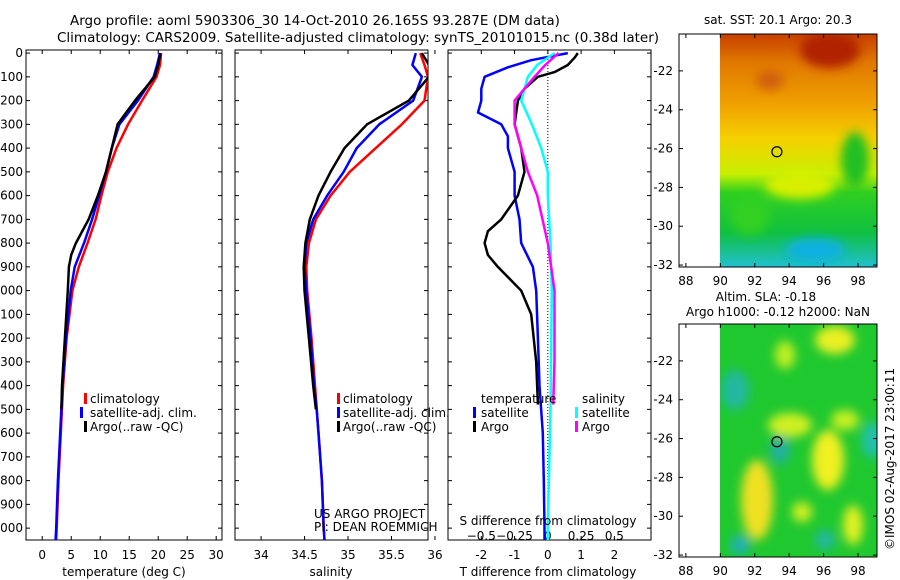  Describe the element at coordinates (11, 243) in the screenshot. I see `y-tick-label: 800` at that location.